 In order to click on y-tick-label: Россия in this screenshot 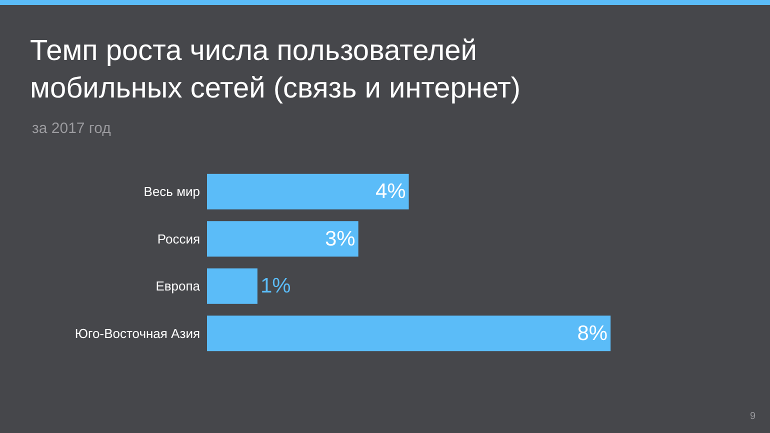, I will do `click(178, 238)`.